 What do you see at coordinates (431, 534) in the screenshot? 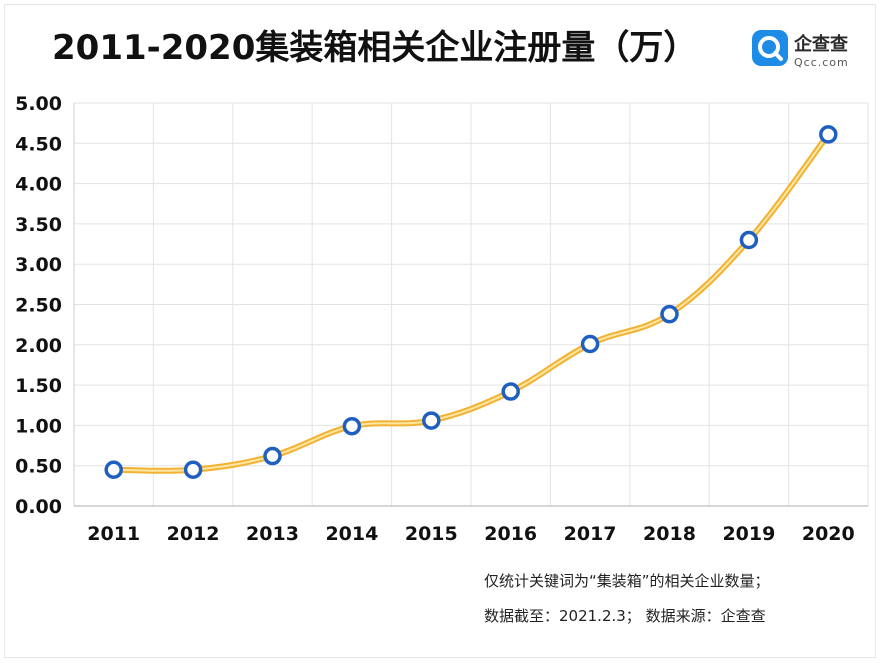
I see `x-tick-label: 2015` at bounding box center [431, 534].